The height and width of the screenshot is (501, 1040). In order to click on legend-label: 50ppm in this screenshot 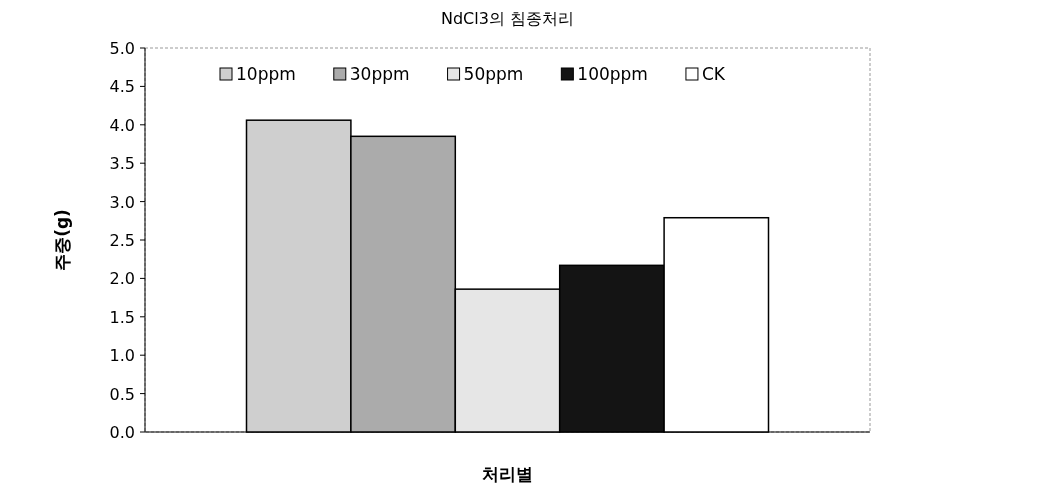, I will do `click(493, 74)`.